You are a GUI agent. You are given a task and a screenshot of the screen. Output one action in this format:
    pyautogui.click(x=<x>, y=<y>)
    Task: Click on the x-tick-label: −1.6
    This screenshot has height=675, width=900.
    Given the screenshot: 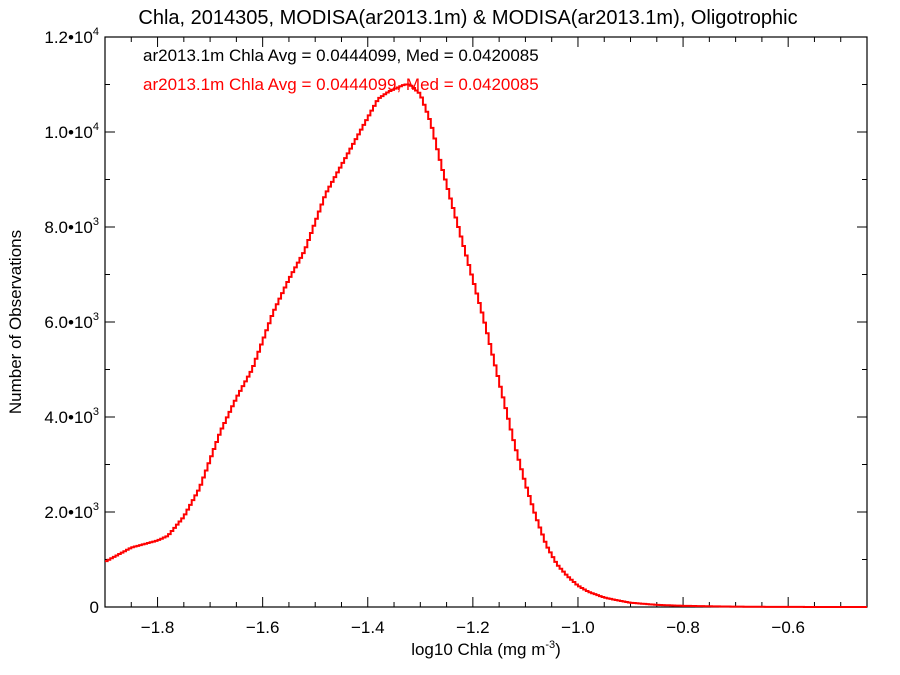 What is the action you would take?
    pyautogui.click(x=263, y=627)
    